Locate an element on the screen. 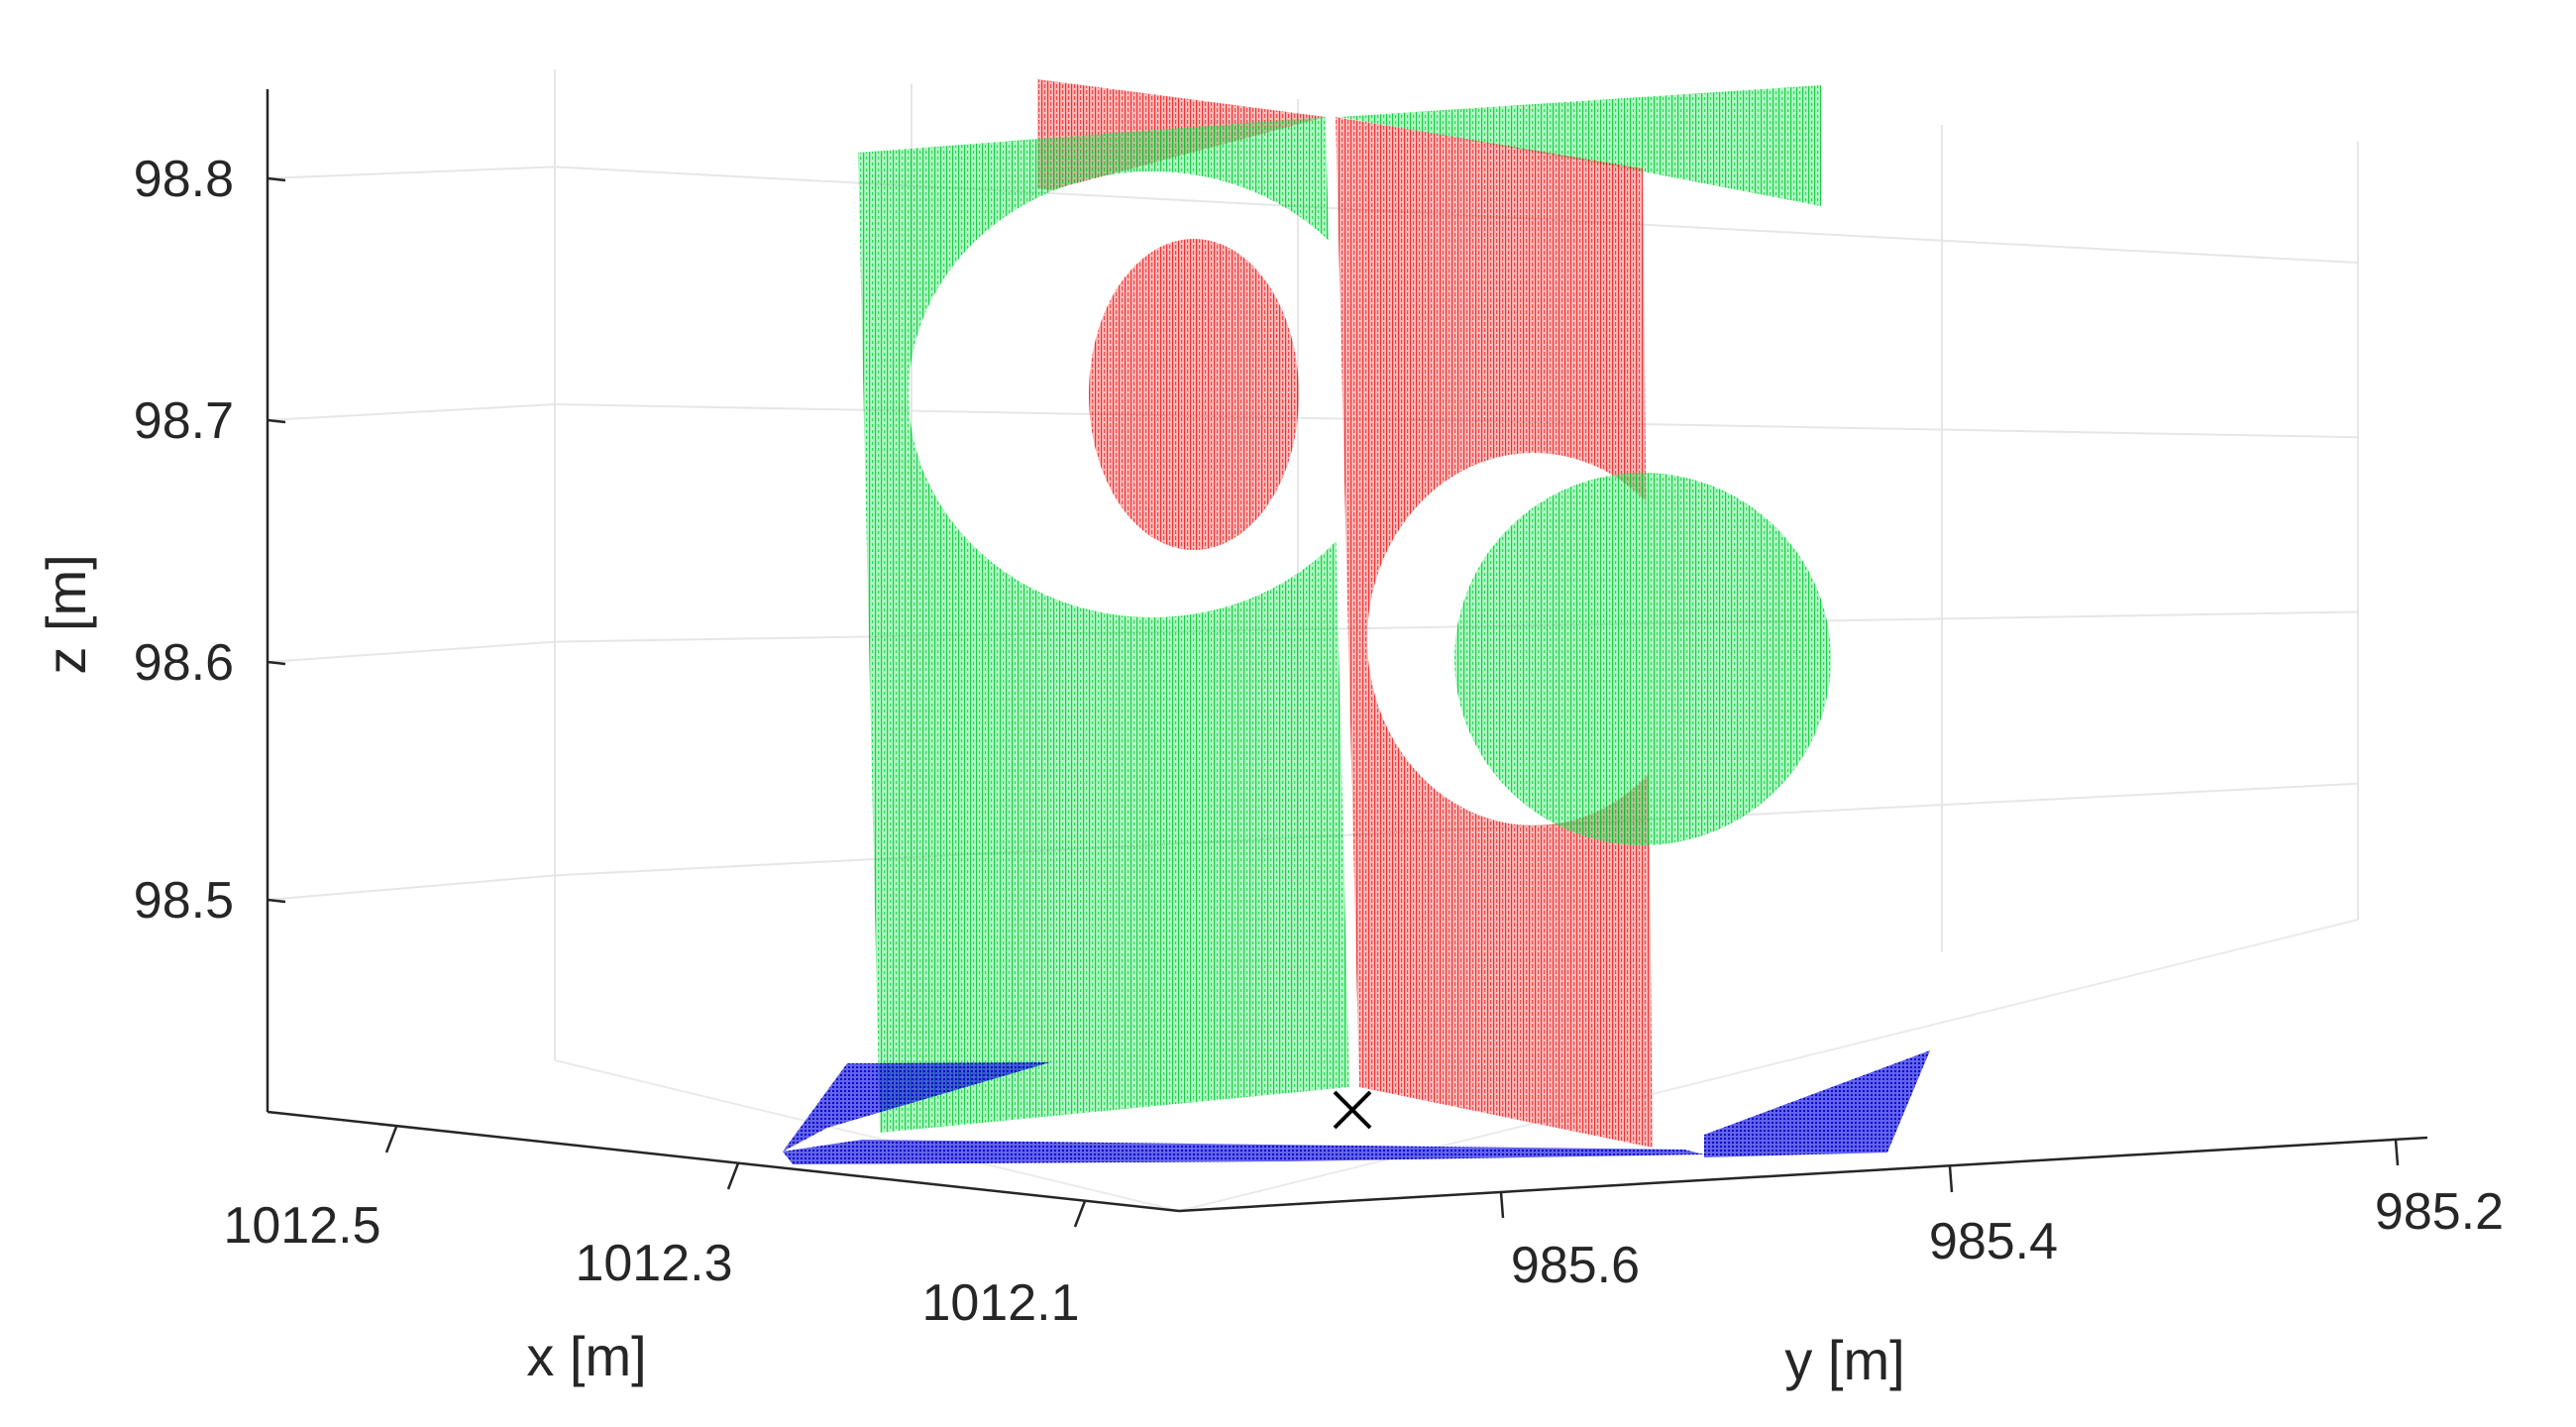 This screenshot has height=1427, width=2576. x-axis-line is located at coordinates (723, 1161).